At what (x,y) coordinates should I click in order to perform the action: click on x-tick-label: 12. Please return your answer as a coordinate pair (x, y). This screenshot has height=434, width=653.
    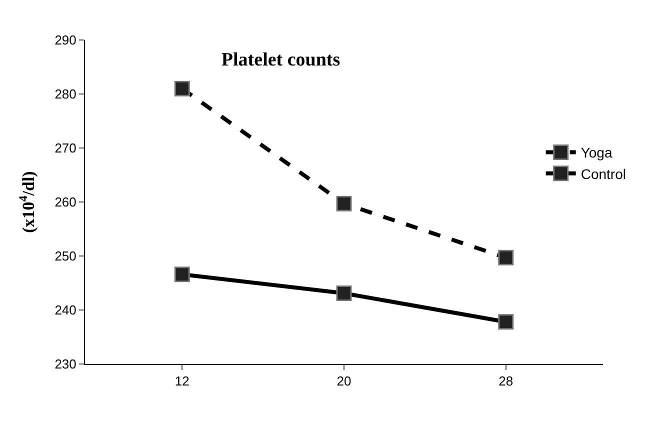
    Looking at the image, I should click on (182, 381).